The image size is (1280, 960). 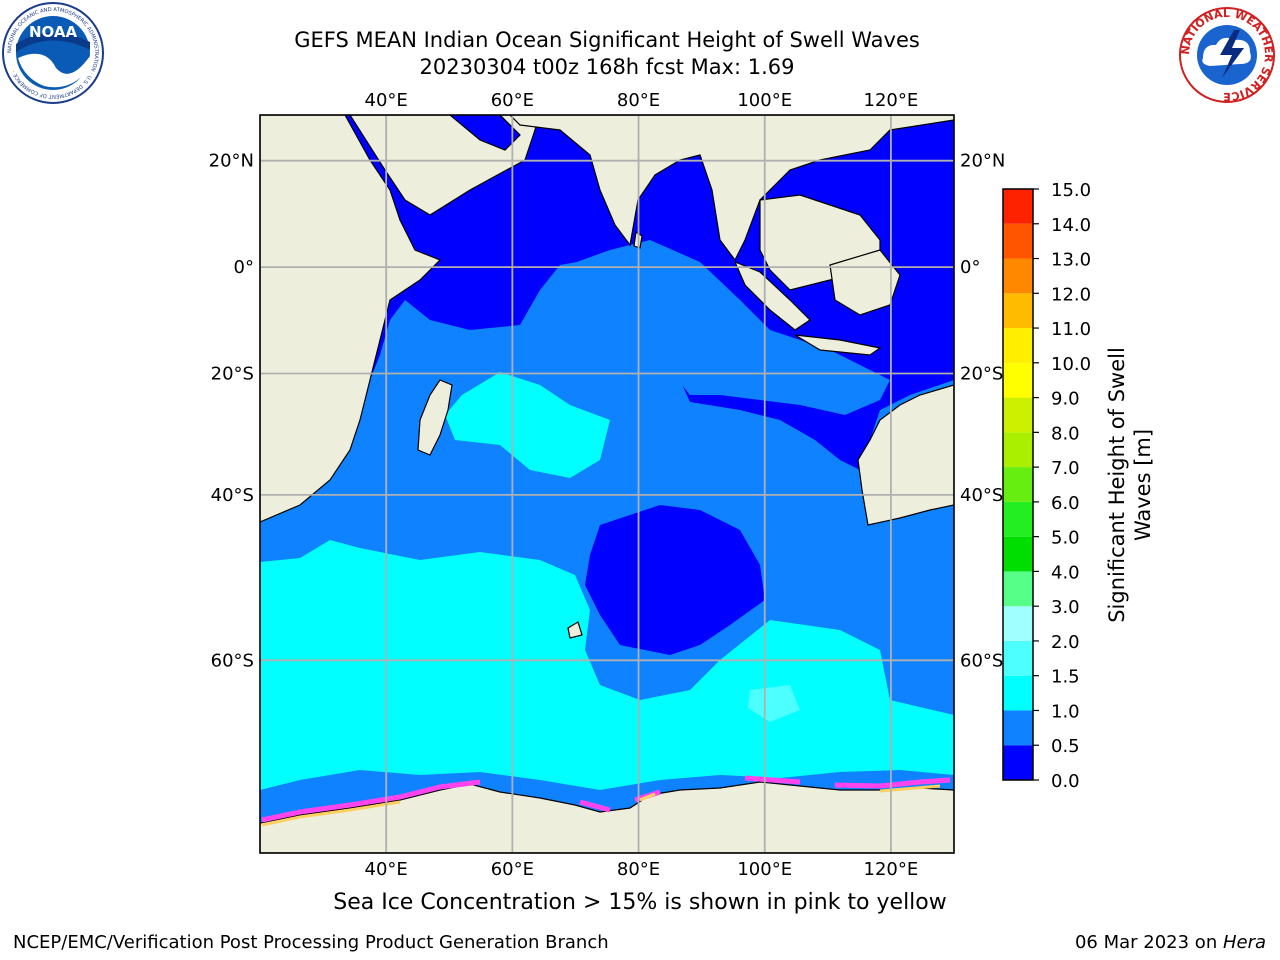 What do you see at coordinates (731, 188) in the screenshot?
I see `land-south-asia` at bounding box center [731, 188].